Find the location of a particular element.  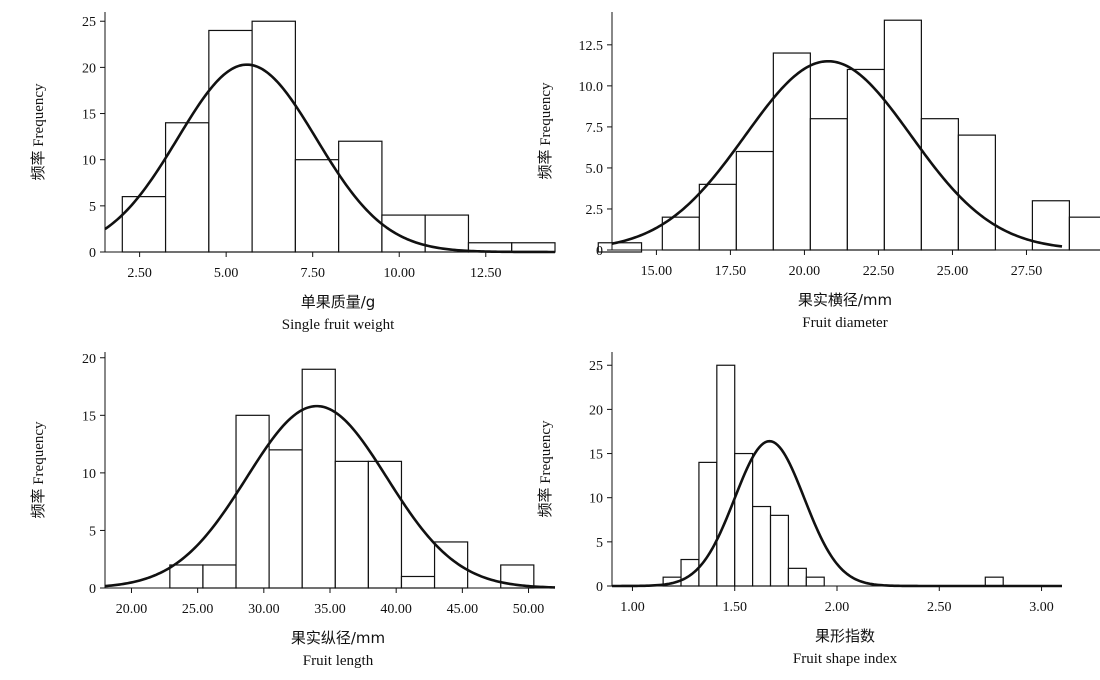

x-tick-label: 7.50 is located at coordinates (312, 273).